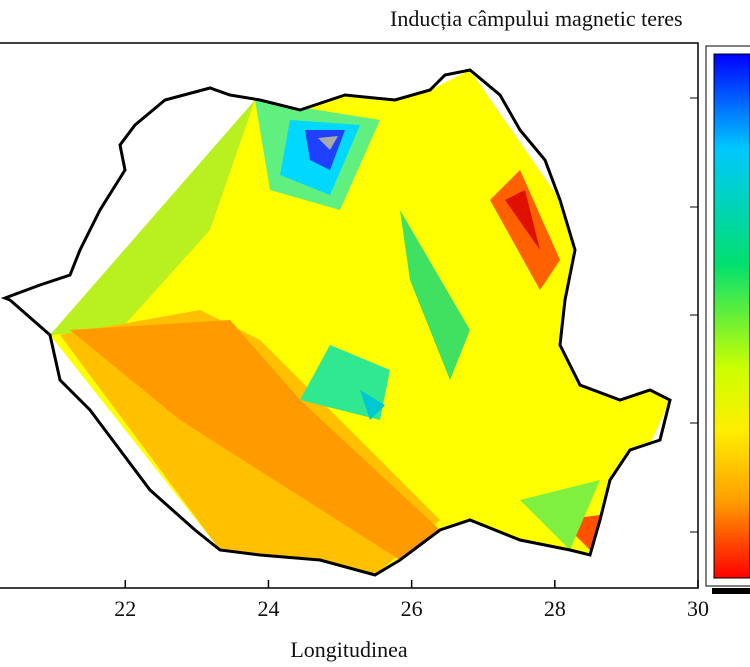 Image resolution: width=750 pixels, height=667 pixels. Describe the element at coordinates (555, 608) in the screenshot. I see `x-tick-label: 28` at that location.